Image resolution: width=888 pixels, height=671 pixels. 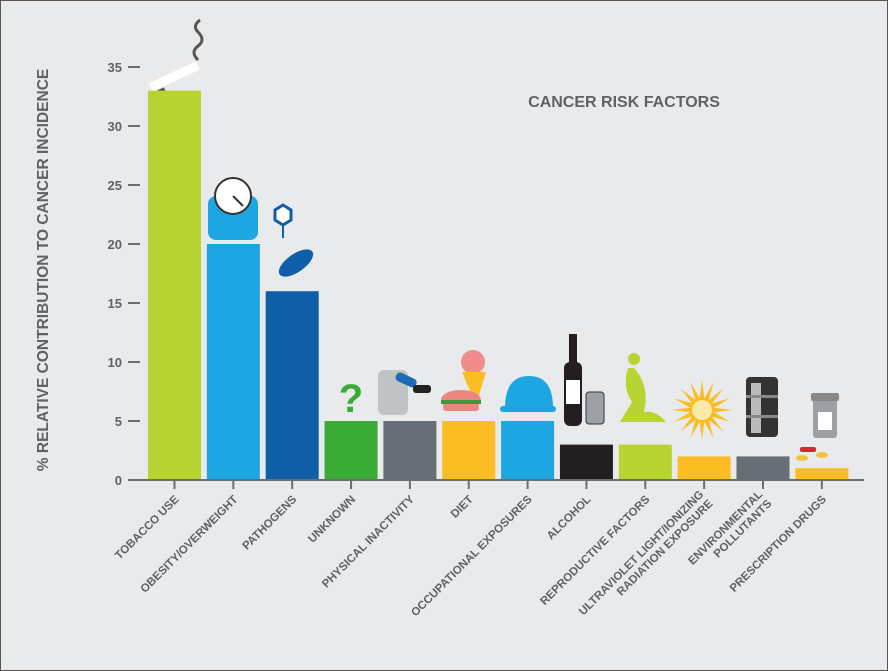 I want to click on question-mark-icon: ?, so click(x=351, y=399).